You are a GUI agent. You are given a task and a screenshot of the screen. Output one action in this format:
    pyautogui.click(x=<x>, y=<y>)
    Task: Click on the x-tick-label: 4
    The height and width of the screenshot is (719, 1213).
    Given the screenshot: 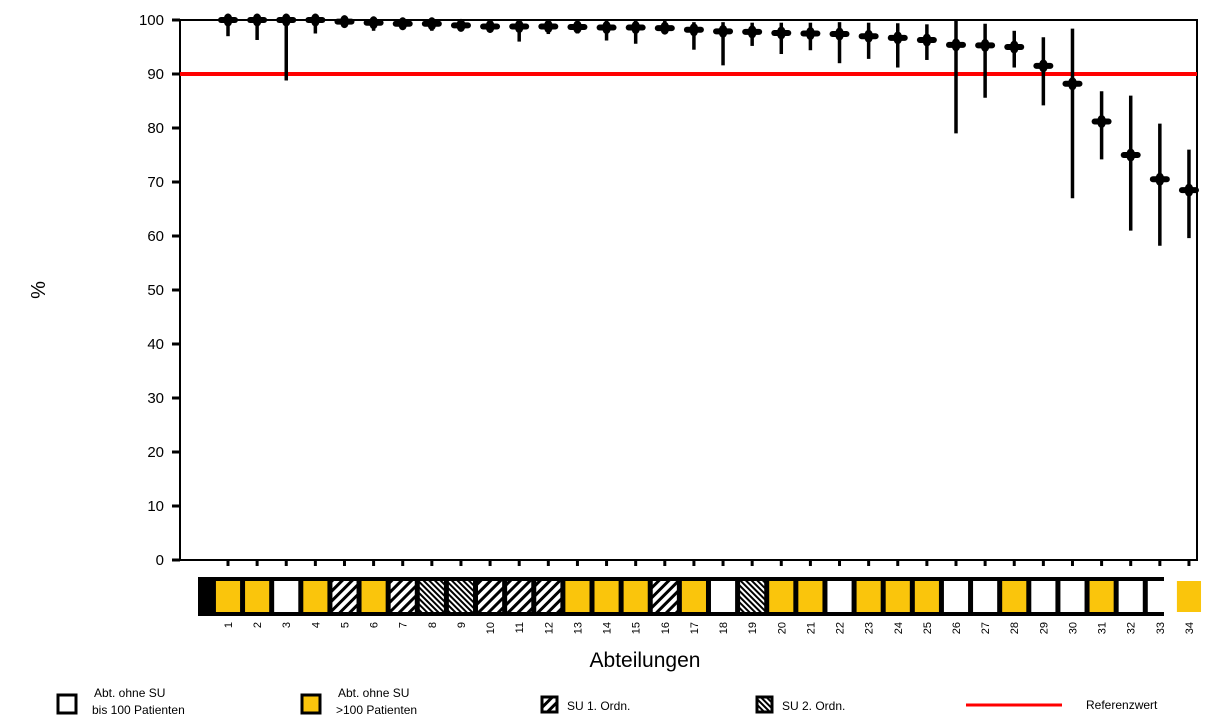 What is the action you would take?
    pyautogui.click(x=316, y=625)
    